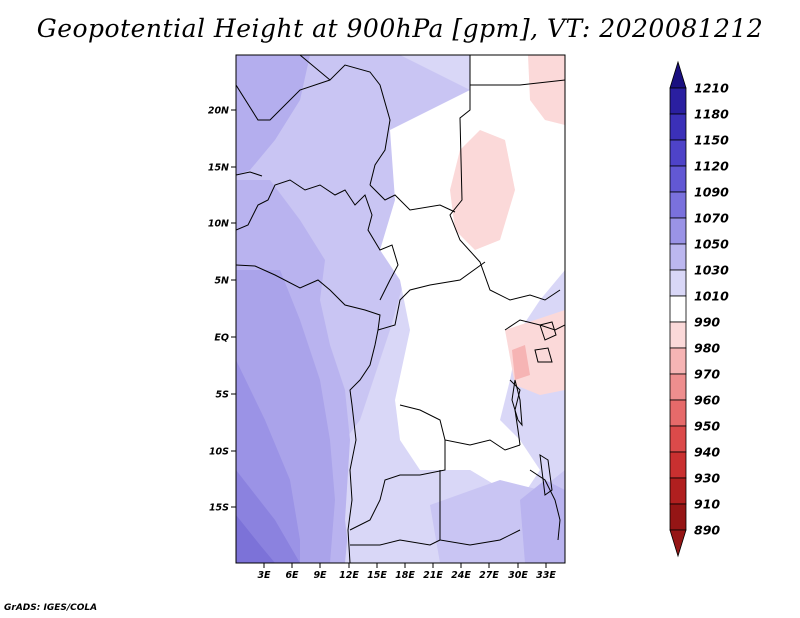 The image size is (800, 618). I want to click on colorbar-label: 1050, so click(711, 244).